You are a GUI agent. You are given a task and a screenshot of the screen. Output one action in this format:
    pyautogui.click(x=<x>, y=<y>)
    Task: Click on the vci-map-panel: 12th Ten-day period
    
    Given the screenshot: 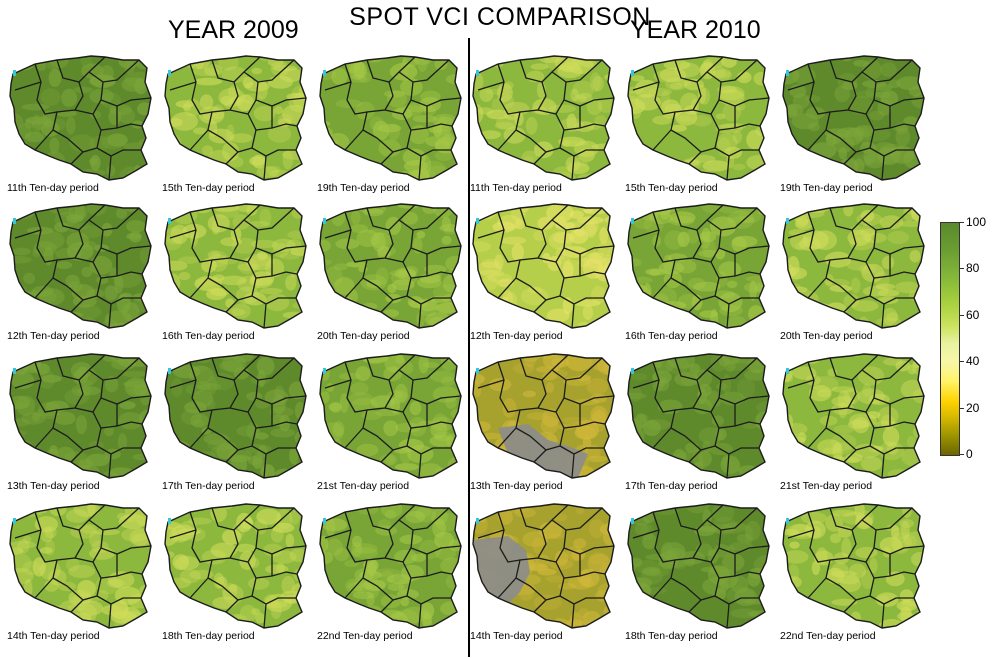 What is the action you would take?
    pyautogui.click(x=543, y=279)
    